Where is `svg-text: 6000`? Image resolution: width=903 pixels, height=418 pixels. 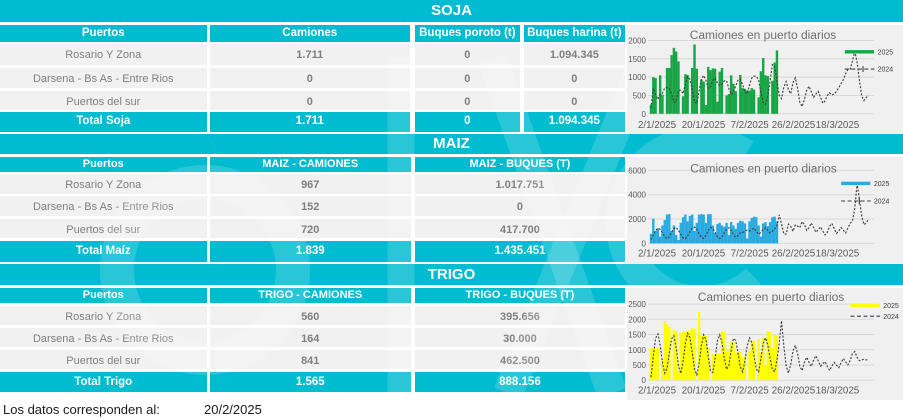 svg-text: 6000 is located at coordinates (637, 170).